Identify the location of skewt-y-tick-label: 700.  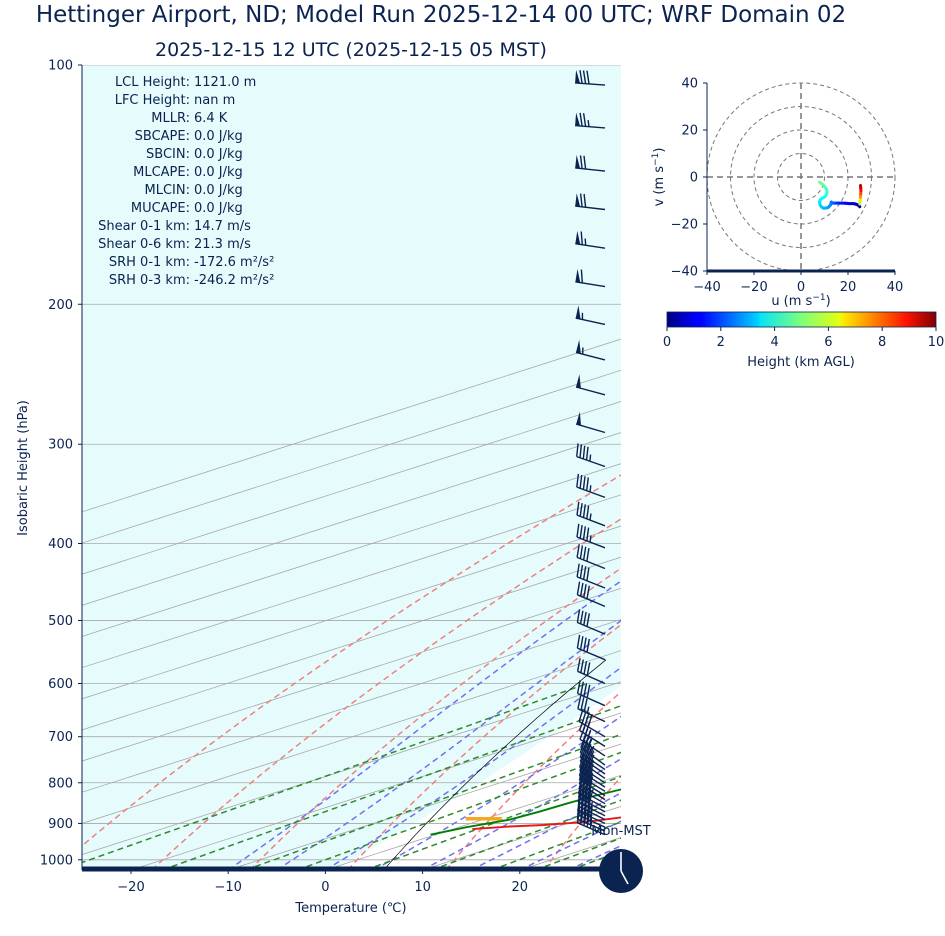
(60, 737).